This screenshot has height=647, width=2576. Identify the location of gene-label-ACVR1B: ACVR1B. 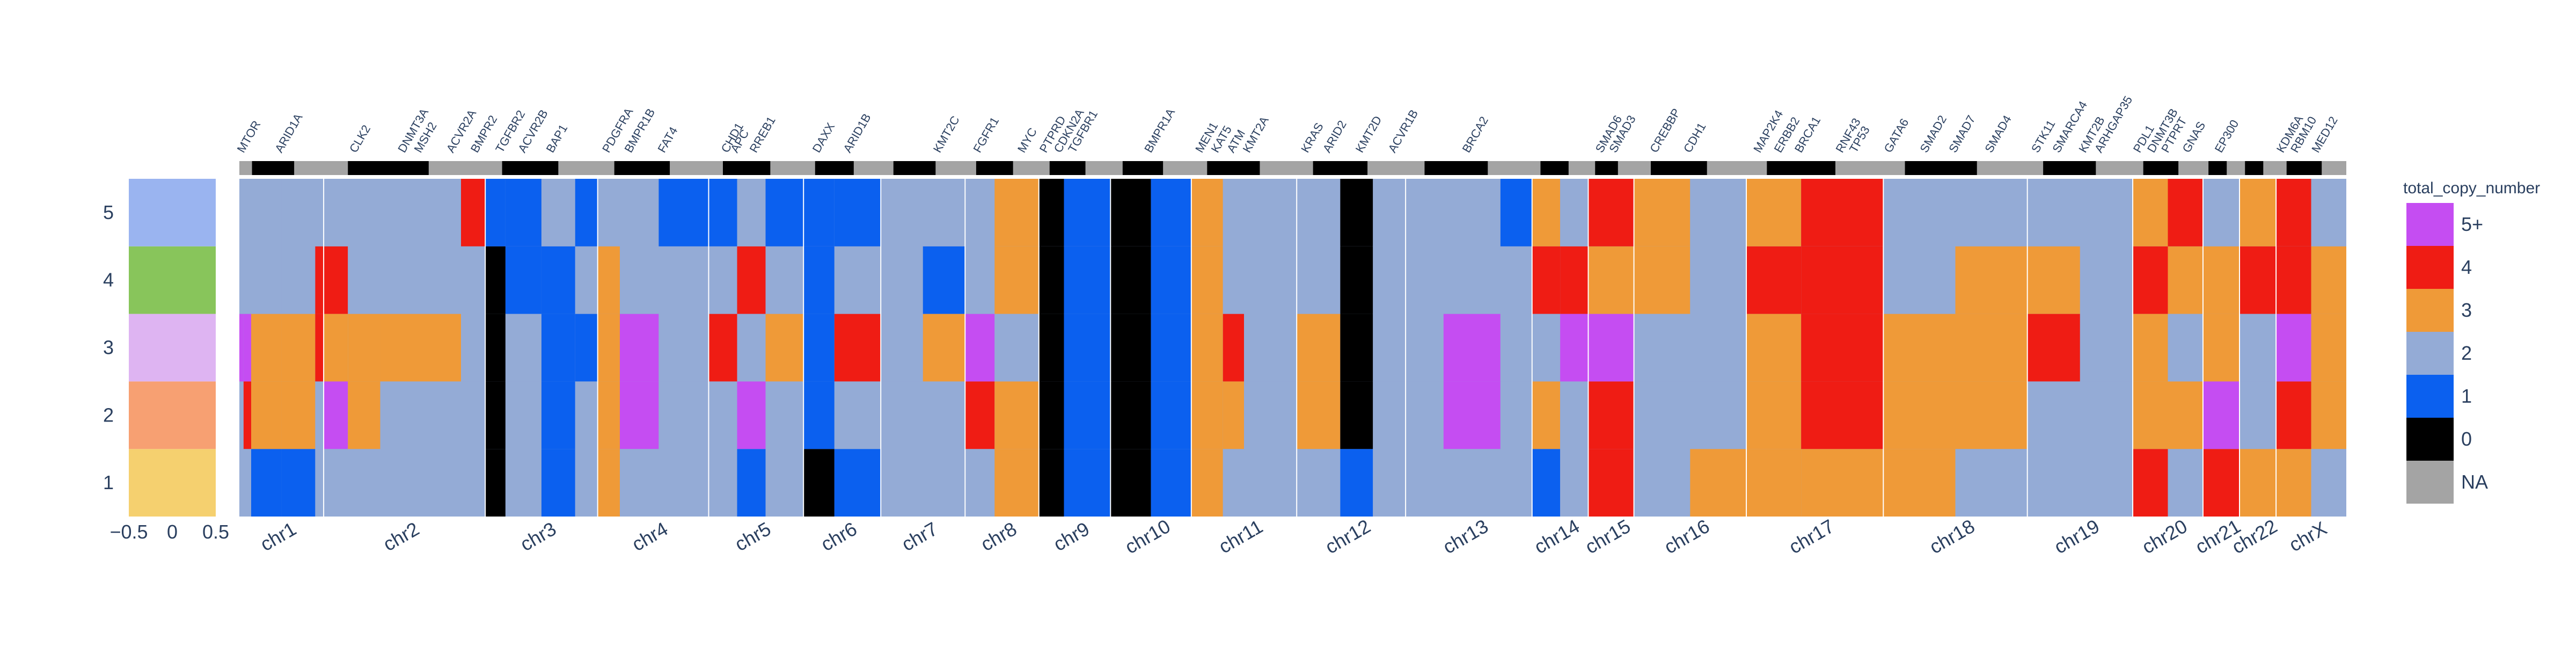
(1403, 131).